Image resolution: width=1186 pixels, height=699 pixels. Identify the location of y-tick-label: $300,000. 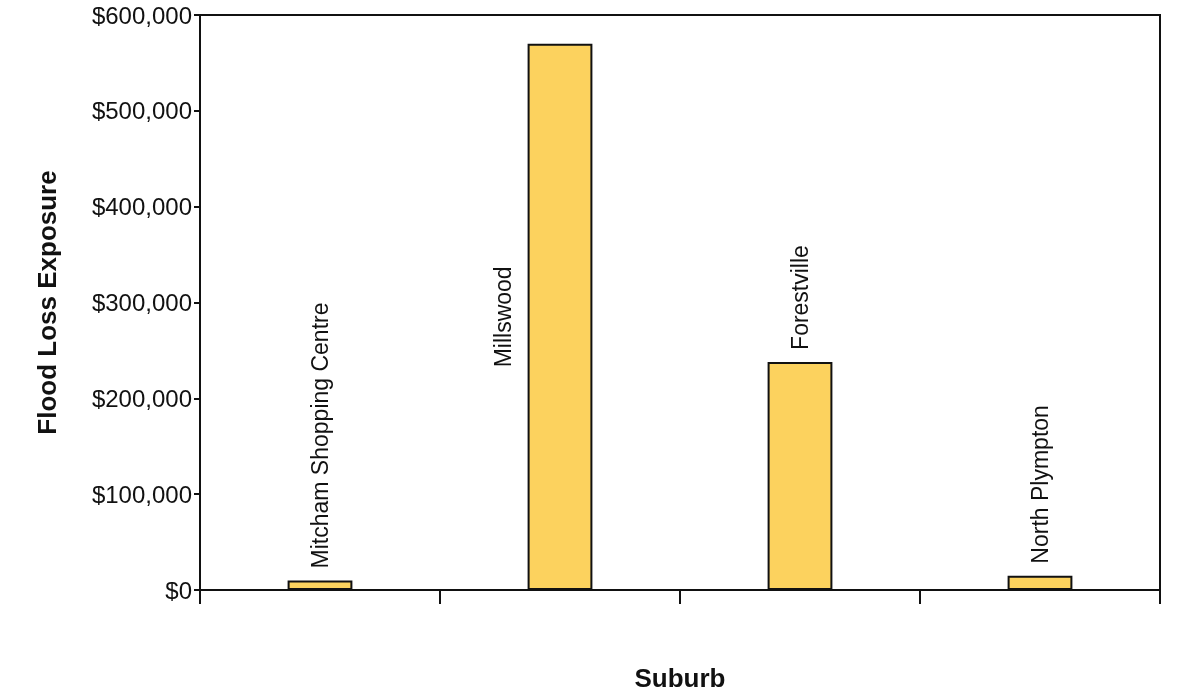
(141, 302).